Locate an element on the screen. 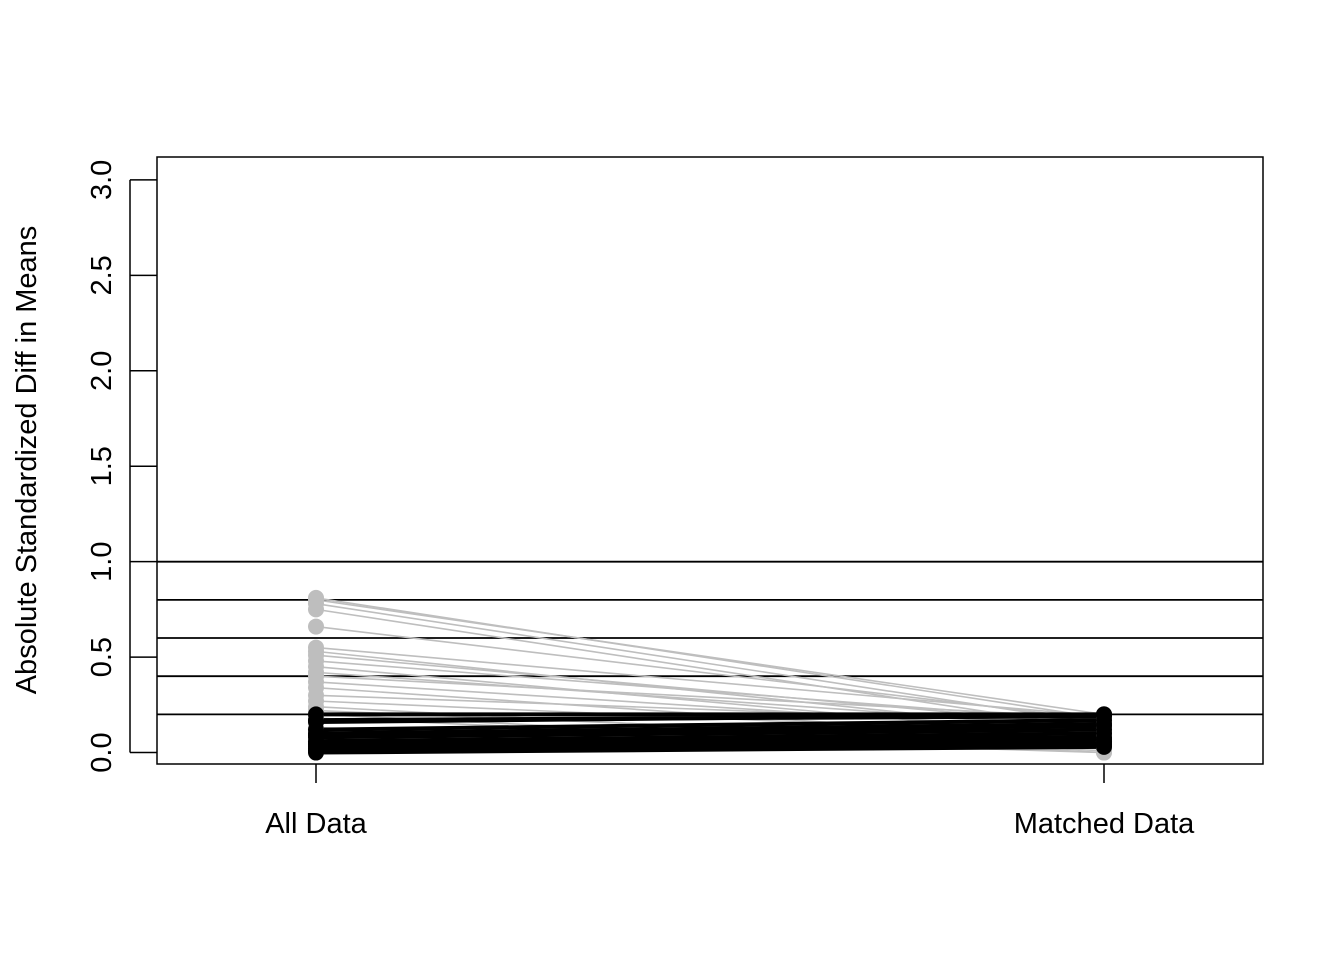 Image resolution: width=1344 pixels, height=960 pixels. y-tick-label: 1.5 is located at coordinates (102, 466).